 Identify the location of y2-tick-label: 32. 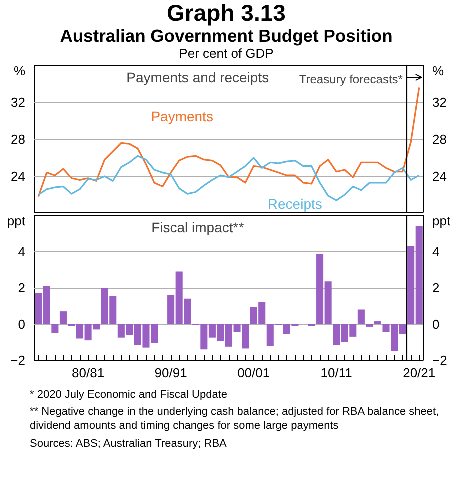
(439, 102).